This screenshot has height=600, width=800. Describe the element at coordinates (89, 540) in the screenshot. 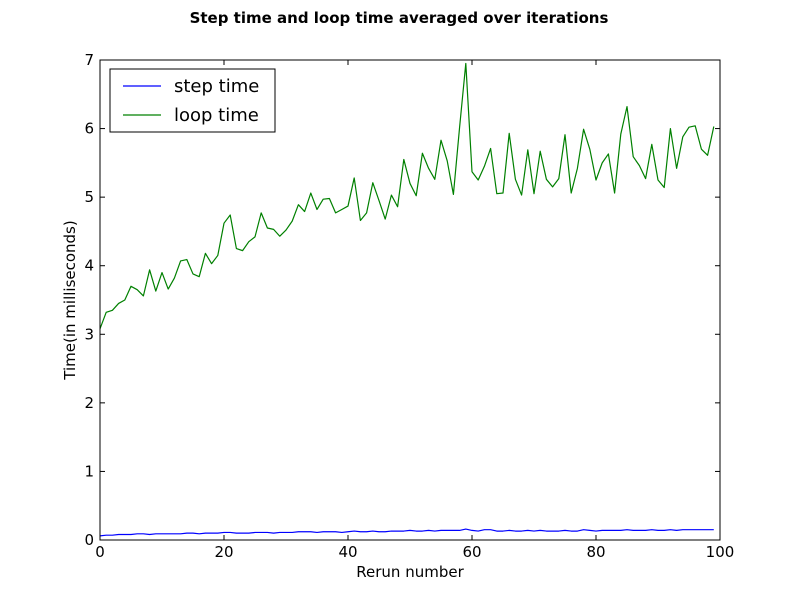

I see `y-tick-label-0: 0` at that location.